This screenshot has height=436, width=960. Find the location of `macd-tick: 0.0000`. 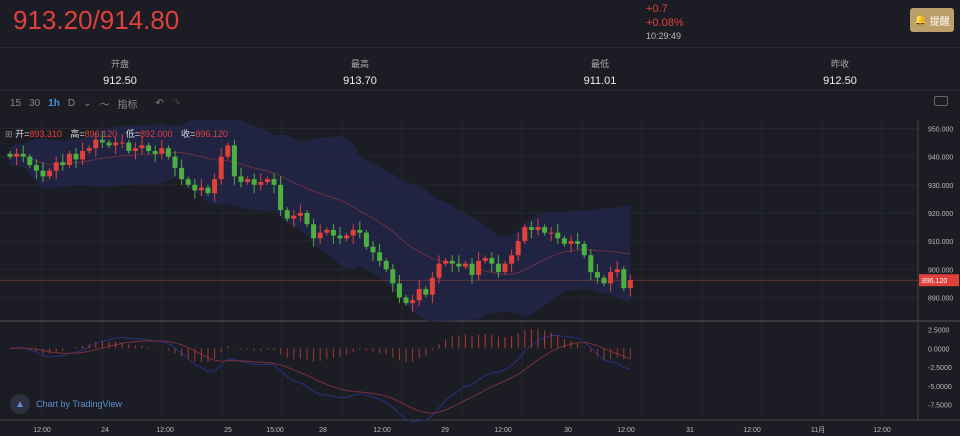

macd-tick: 0.0000 is located at coordinates (939, 349).